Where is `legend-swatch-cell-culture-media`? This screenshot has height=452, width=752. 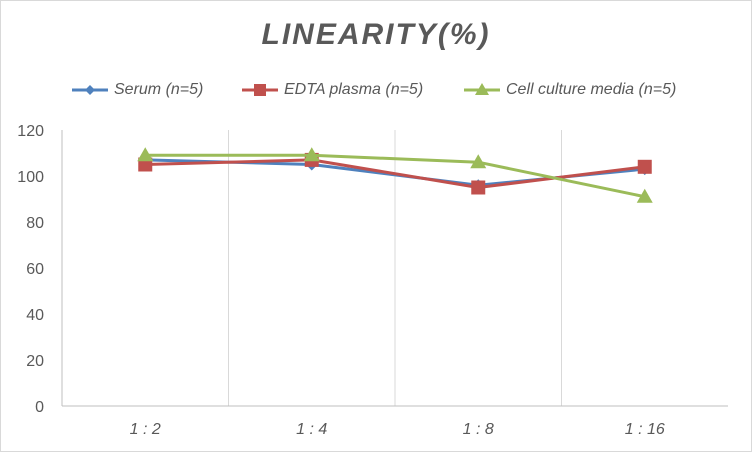 legend-swatch-cell-culture-media is located at coordinates (482, 89).